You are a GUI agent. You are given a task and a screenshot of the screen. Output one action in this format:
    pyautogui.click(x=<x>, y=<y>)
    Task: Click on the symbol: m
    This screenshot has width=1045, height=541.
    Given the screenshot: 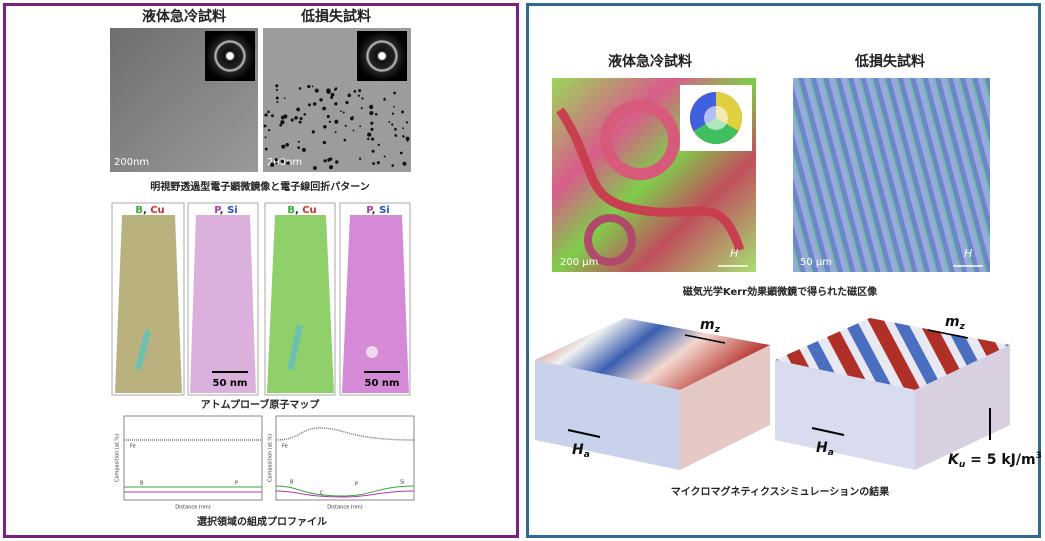 What is the action you would take?
    pyautogui.click(x=707, y=325)
    